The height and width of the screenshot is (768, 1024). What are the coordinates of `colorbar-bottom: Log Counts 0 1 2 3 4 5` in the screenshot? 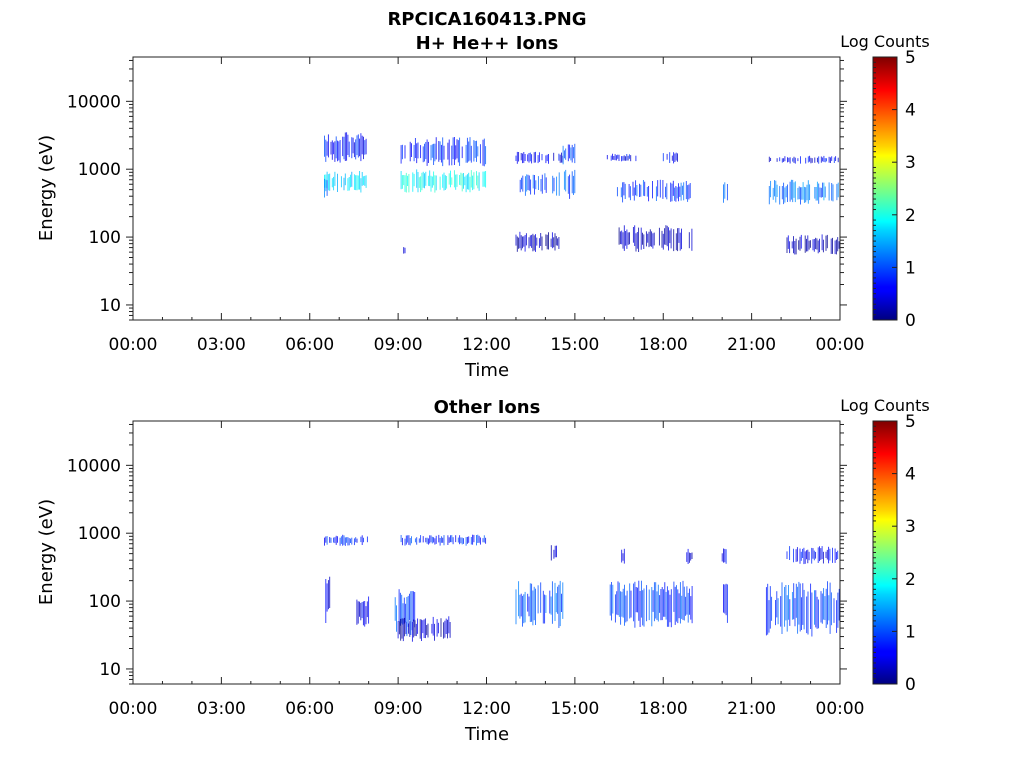 It's located at (885, 545).